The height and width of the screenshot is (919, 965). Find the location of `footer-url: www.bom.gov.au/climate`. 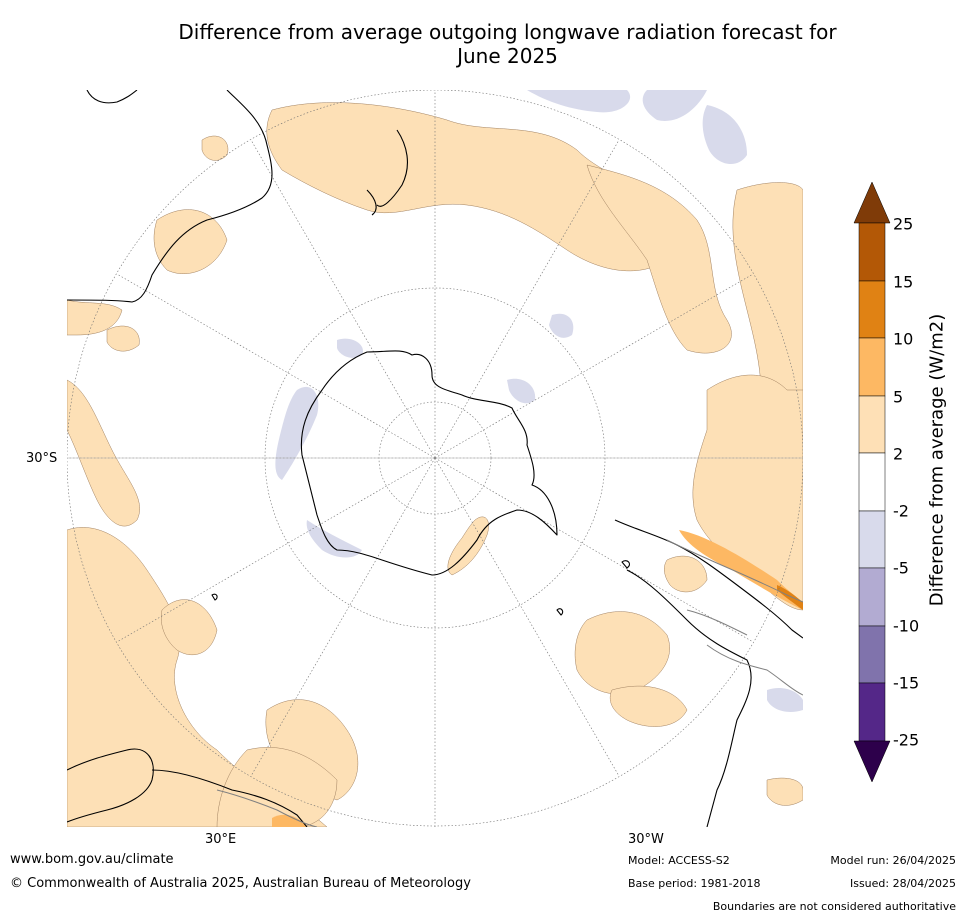

footer-url: www.bom.gov.au/climate is located at coordinates (92, 859).